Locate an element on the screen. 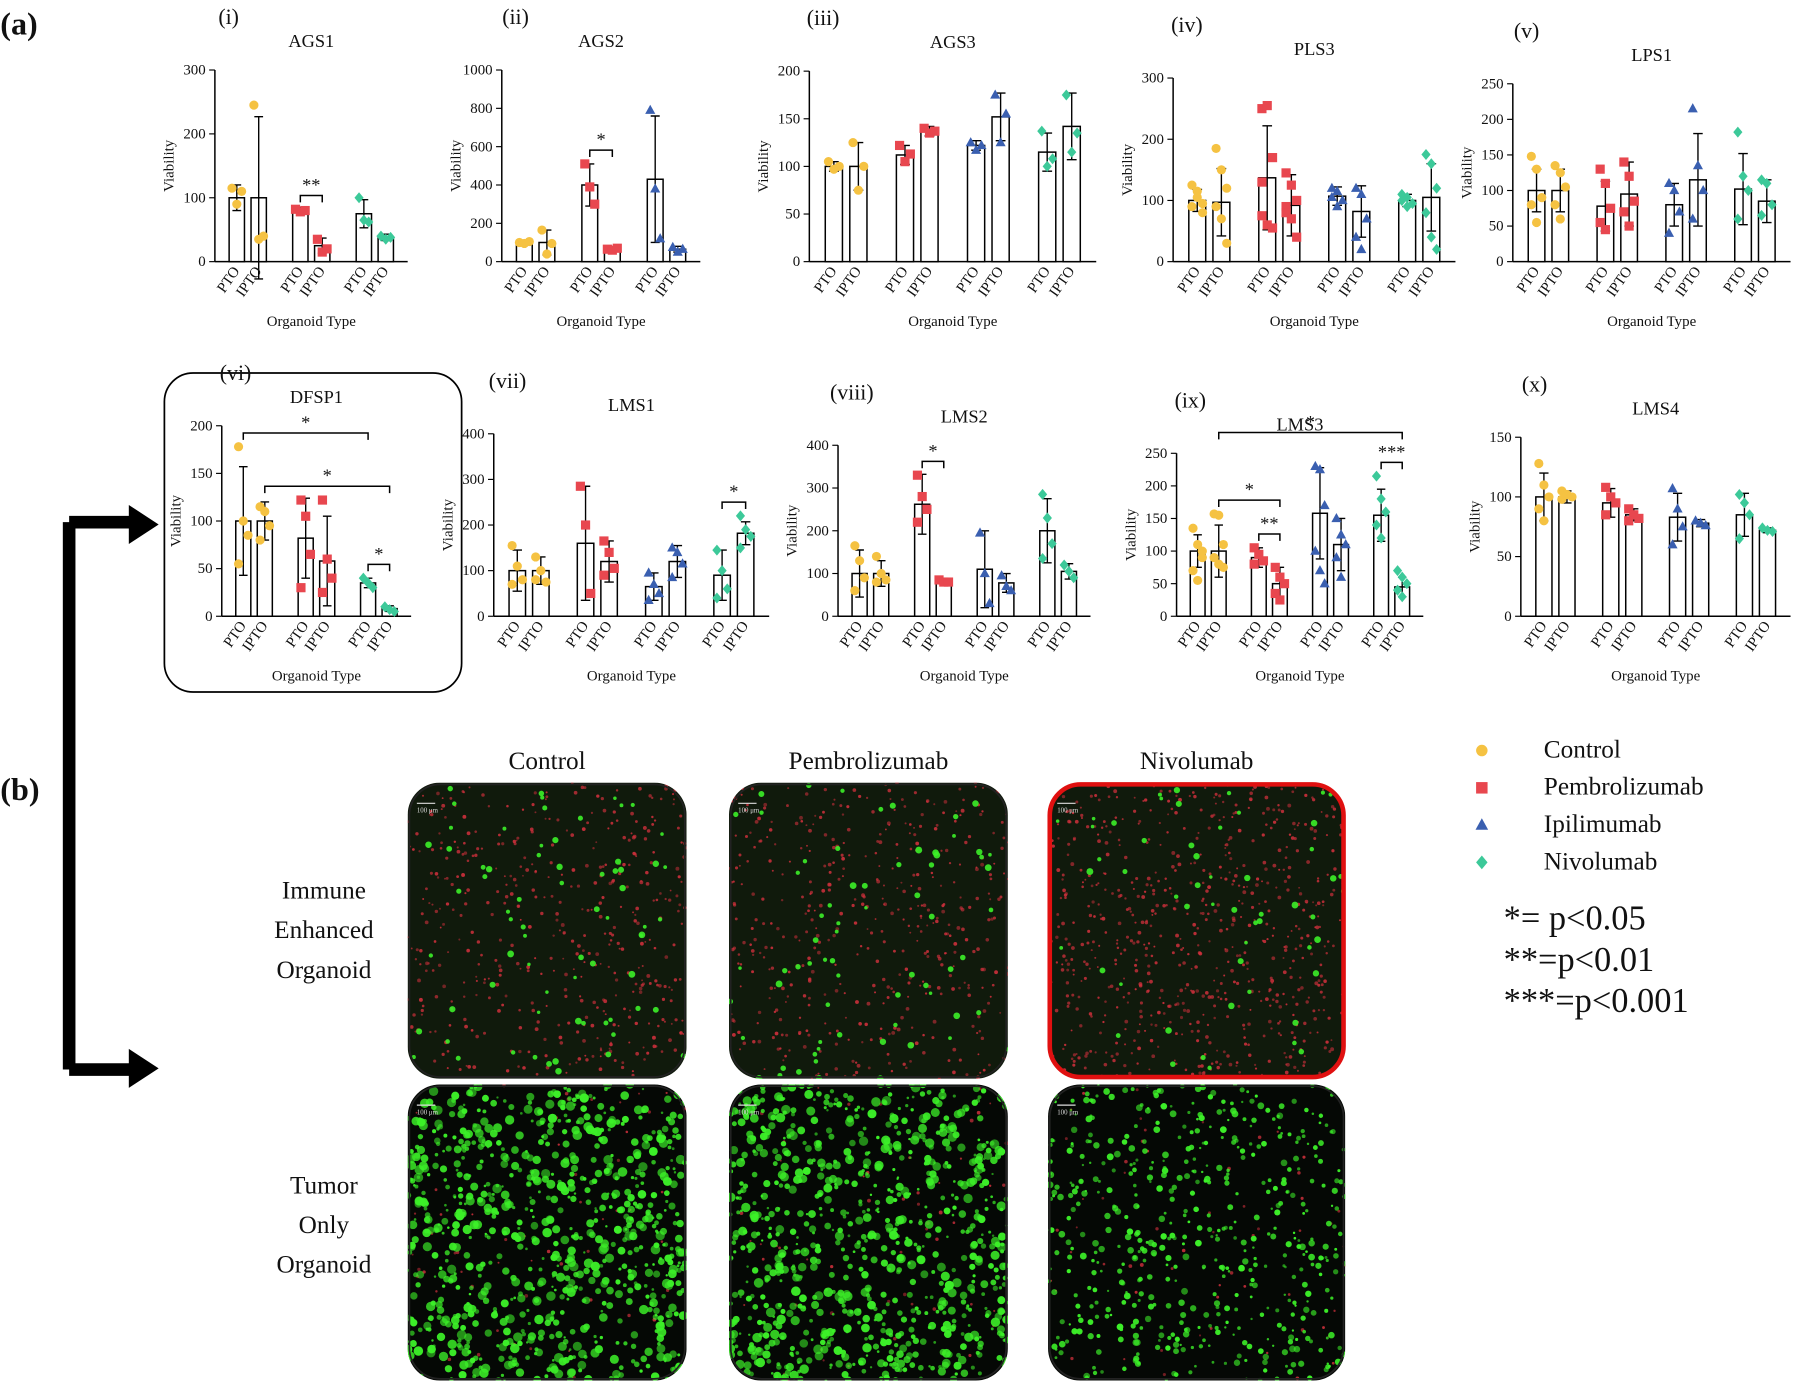  micrograph is located at coordinates (868, 931).